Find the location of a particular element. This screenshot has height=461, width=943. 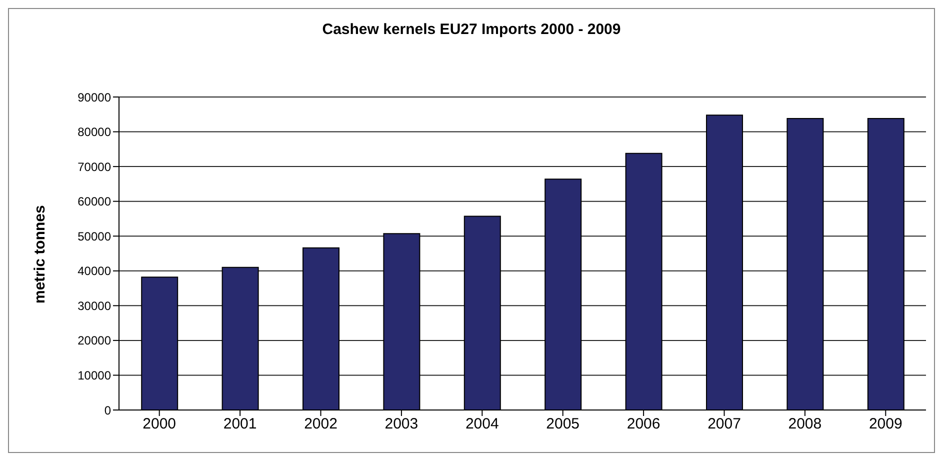

x-tick-label: 2004 is located at coordinates (482, 424).